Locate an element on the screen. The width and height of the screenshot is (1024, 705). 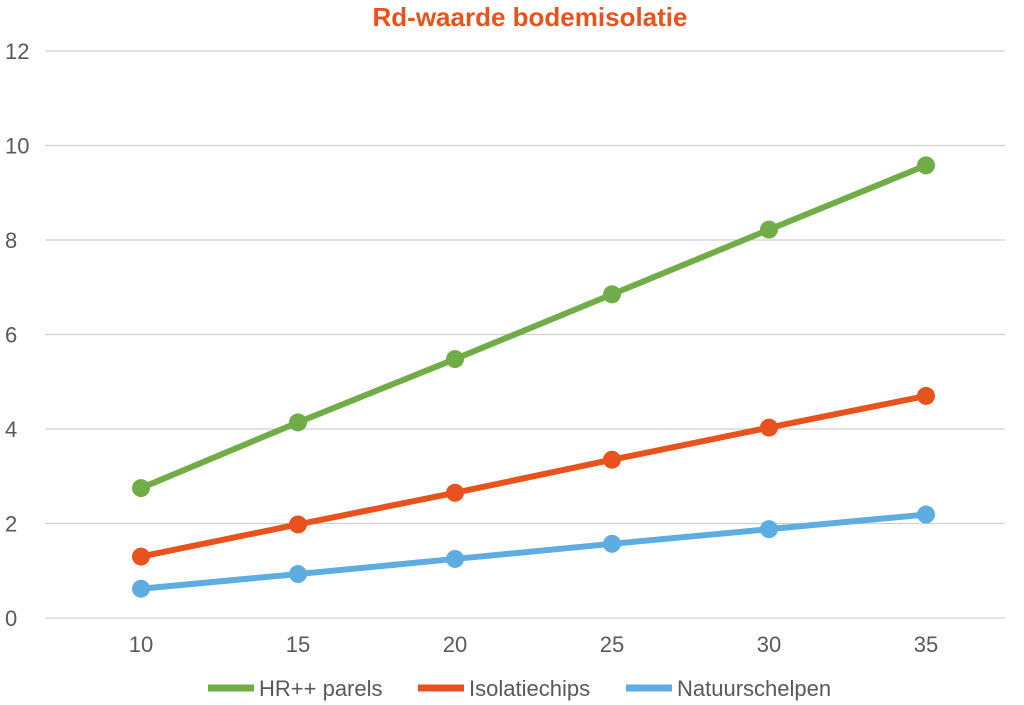
series-natuurschelpen is located at coordinates (533, 551).